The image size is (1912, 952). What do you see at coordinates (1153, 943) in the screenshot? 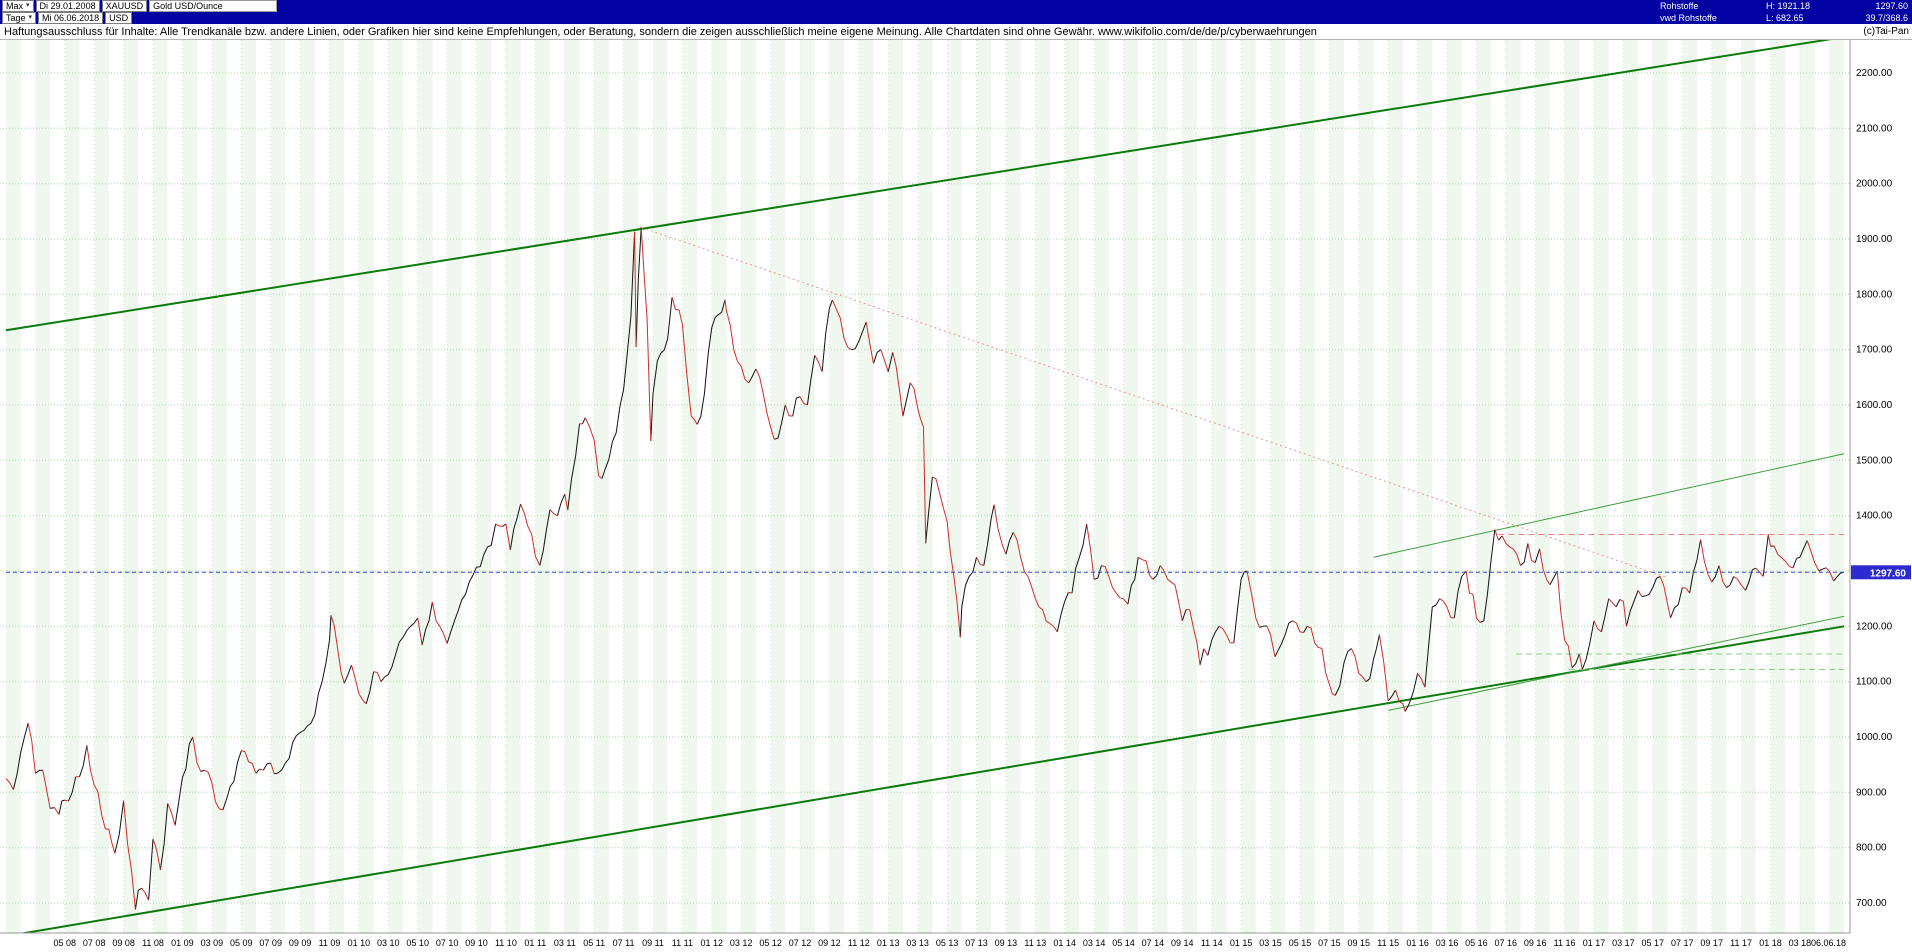
I see `x-axis-label: 07 14` at bounding box center [1153, 943].